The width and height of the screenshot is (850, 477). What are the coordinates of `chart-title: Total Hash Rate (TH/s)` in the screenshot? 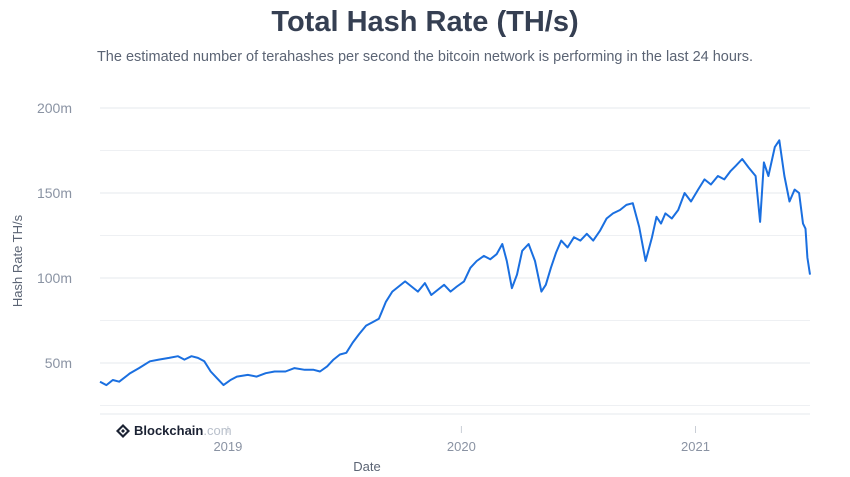 It's located at (425, 22).